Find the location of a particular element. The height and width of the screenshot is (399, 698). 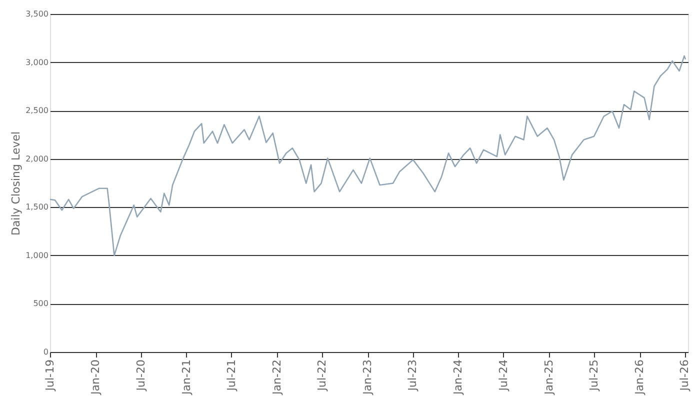

x-tick-label: Jul-21 is located at coordinates (231, 376).